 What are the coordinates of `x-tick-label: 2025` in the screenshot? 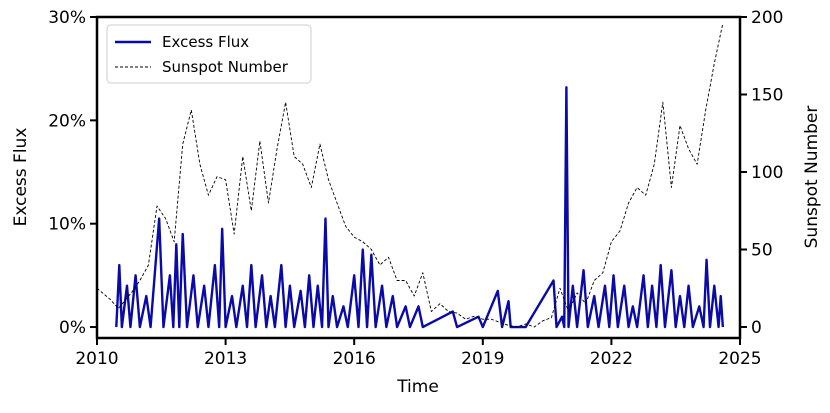 It's located at (739, 359).